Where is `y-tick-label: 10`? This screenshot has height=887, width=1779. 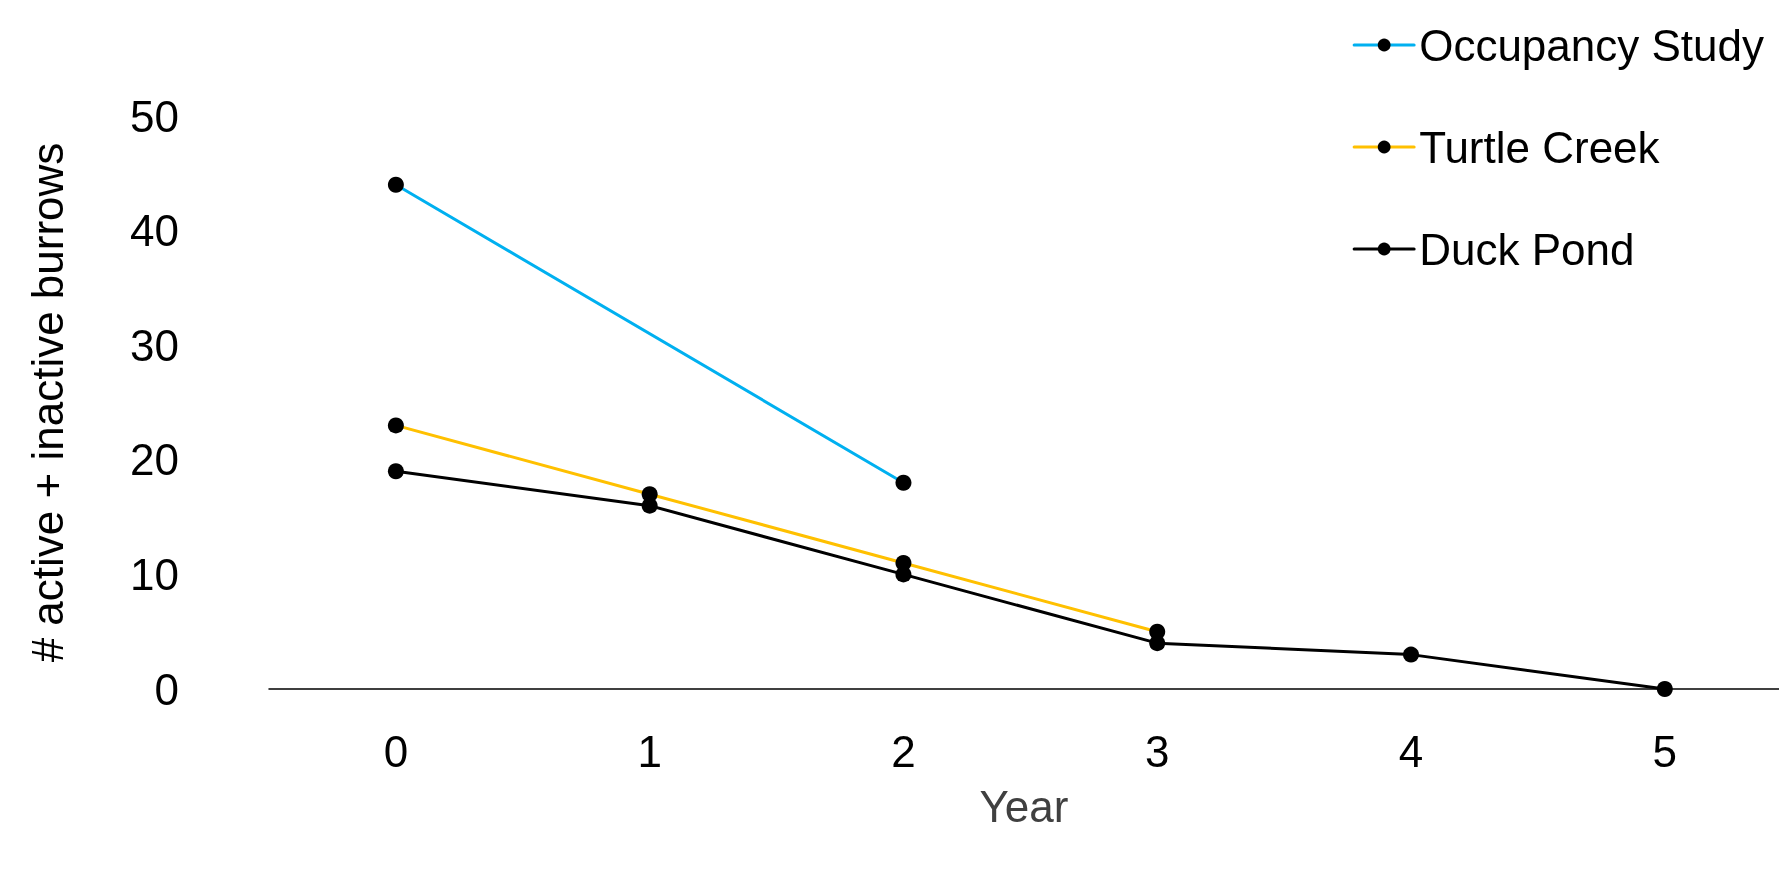 y-tick-label: 10 is located at coordinates (154, 574).